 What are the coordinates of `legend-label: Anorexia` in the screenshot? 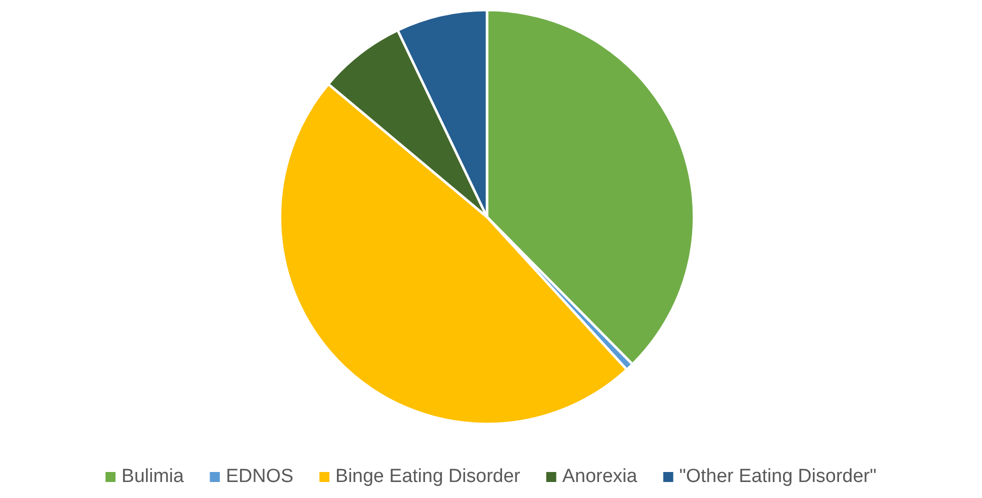 It's located at (600, 476).